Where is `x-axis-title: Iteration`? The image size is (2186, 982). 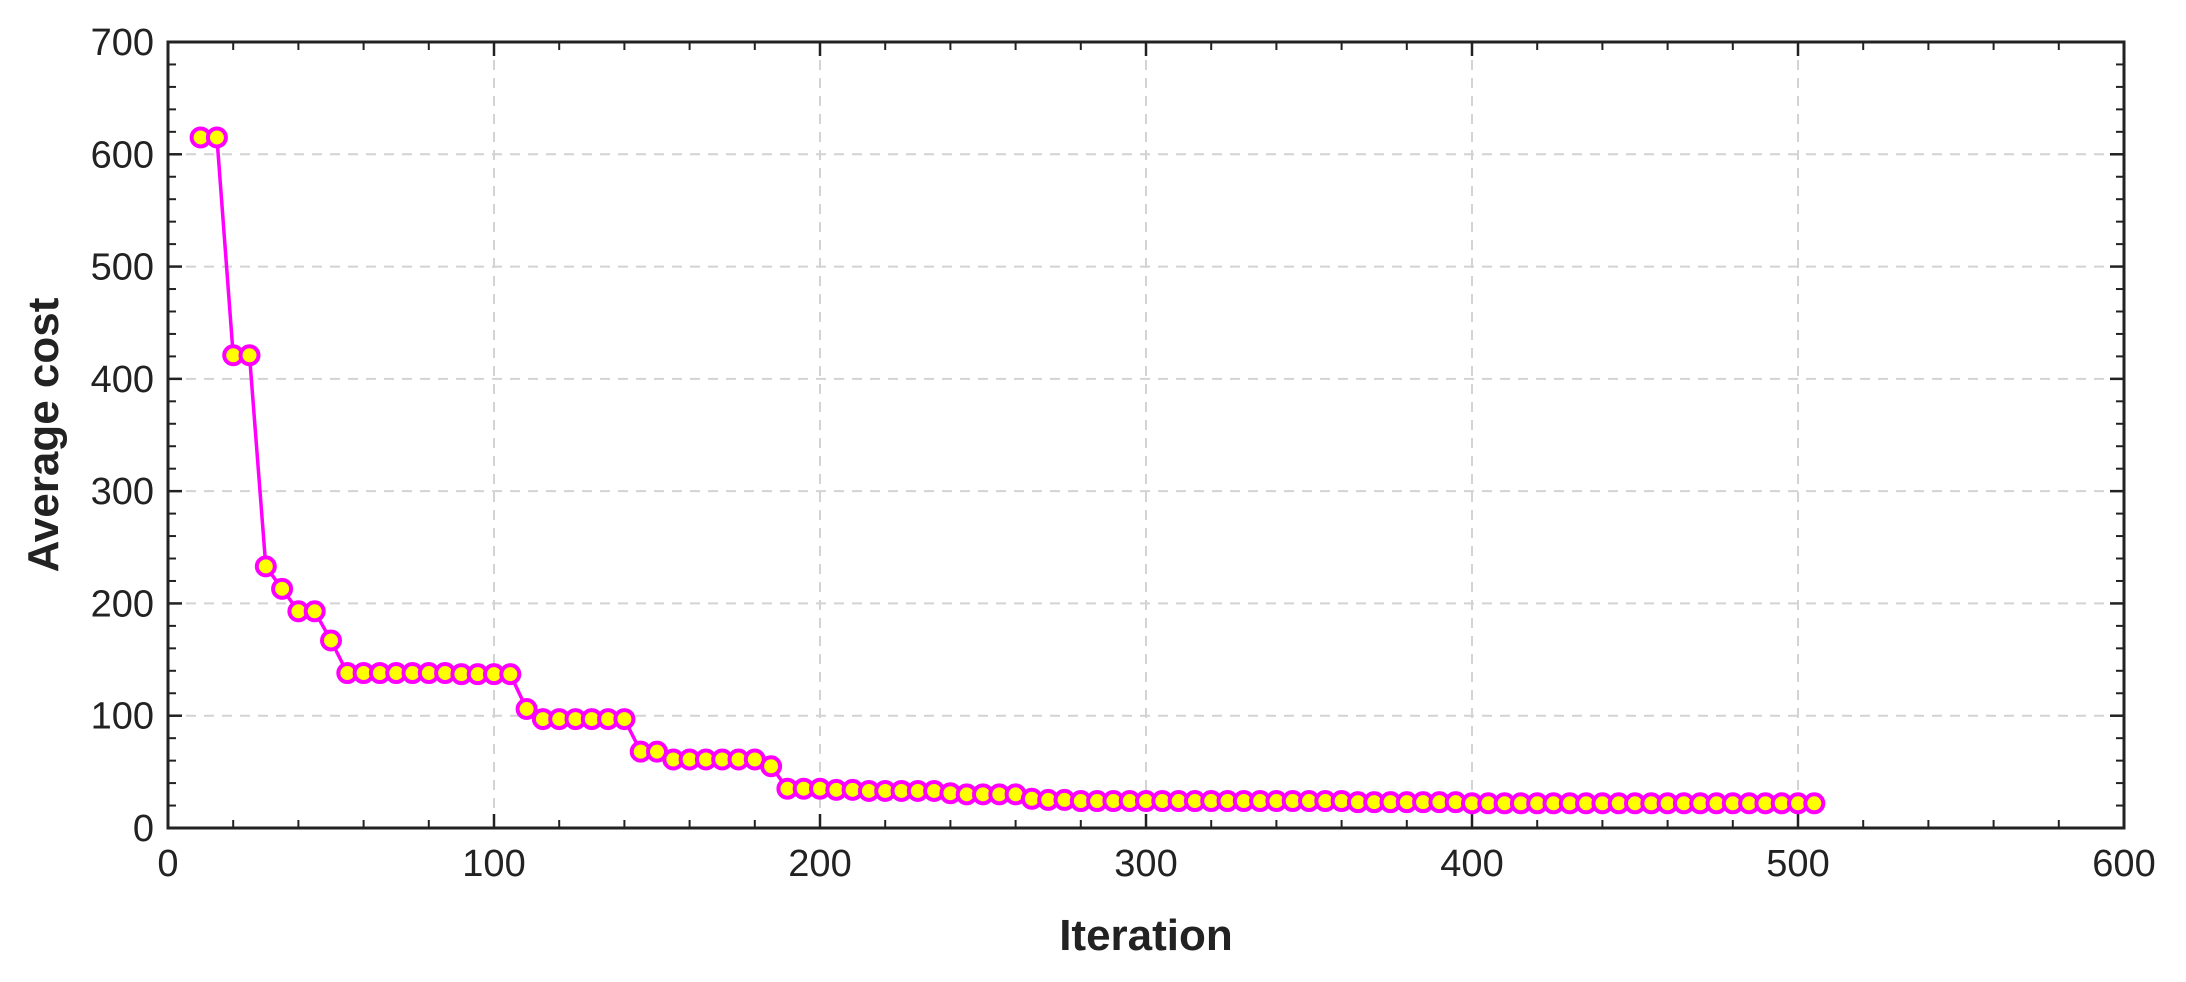 x-axis-title: Iteration is located at coordinates (1146, 935).